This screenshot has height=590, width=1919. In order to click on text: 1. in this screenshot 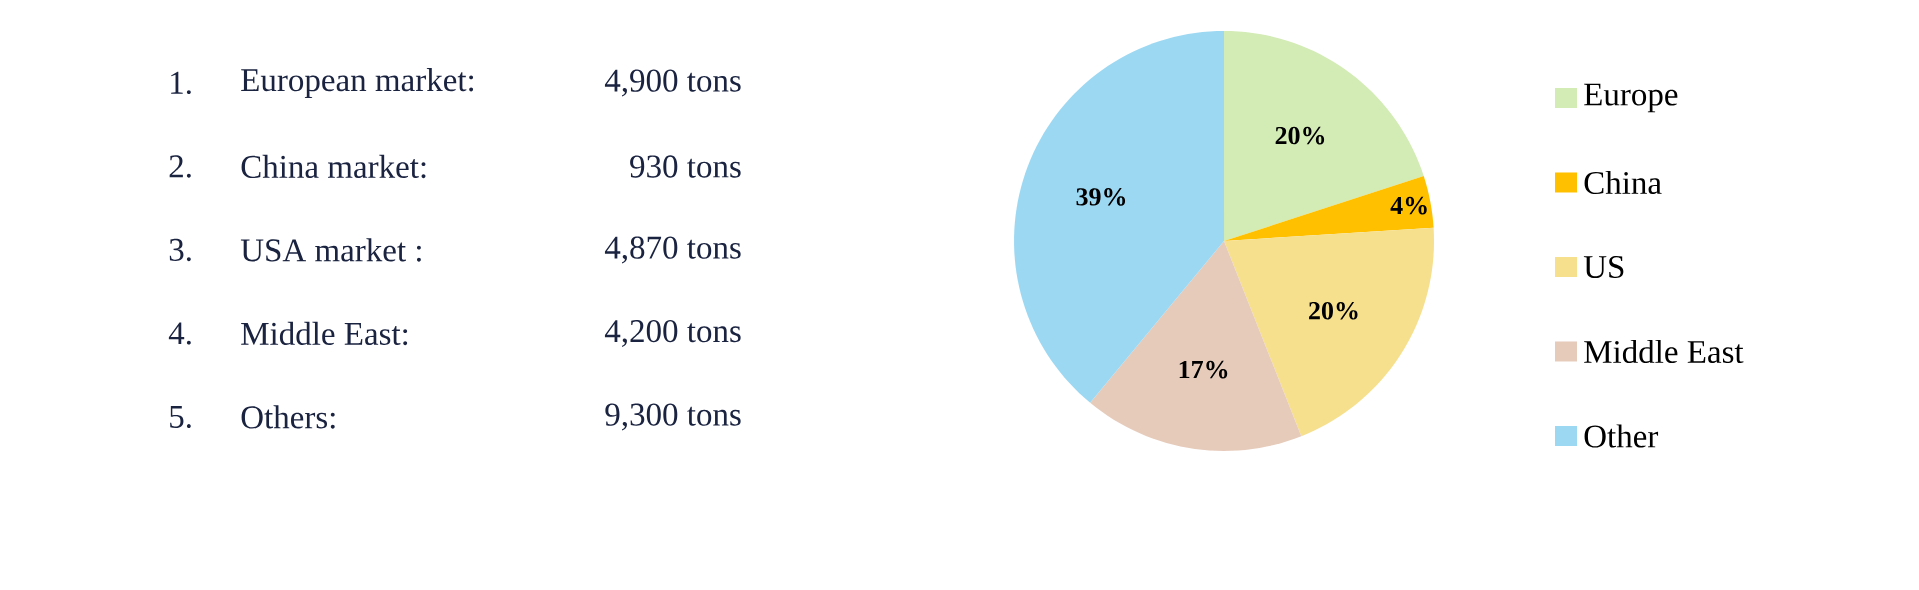, I will do `click(181, 83)`.